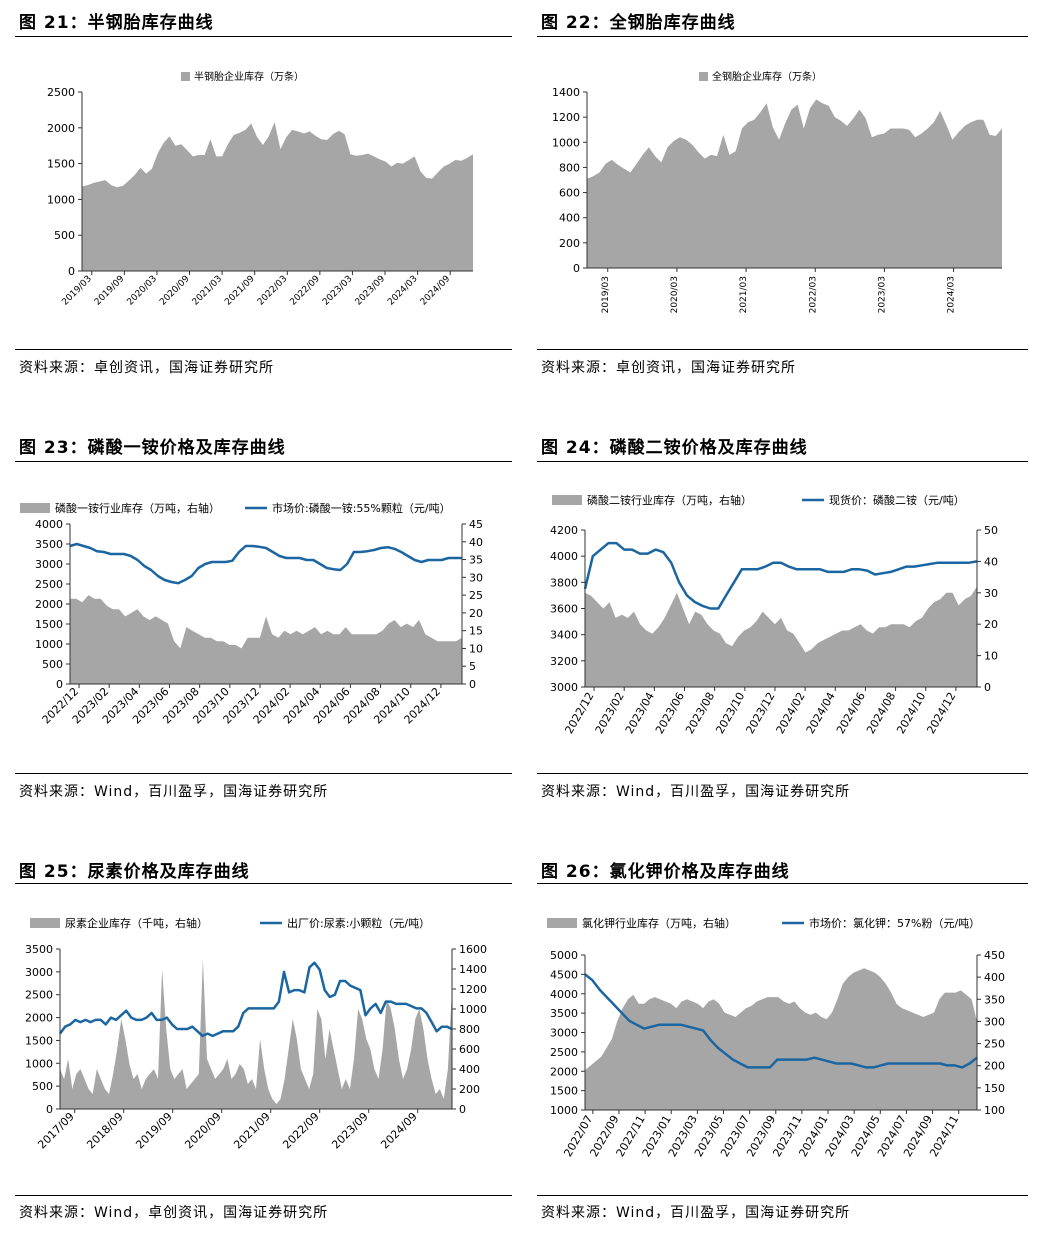 The image size is (1041, 1243). What do you see at coordinates (134, 872) in the screenshot?
I see `panel-title: 图 25：尿素价格及库存曲线` at bounding box center [134, 872].